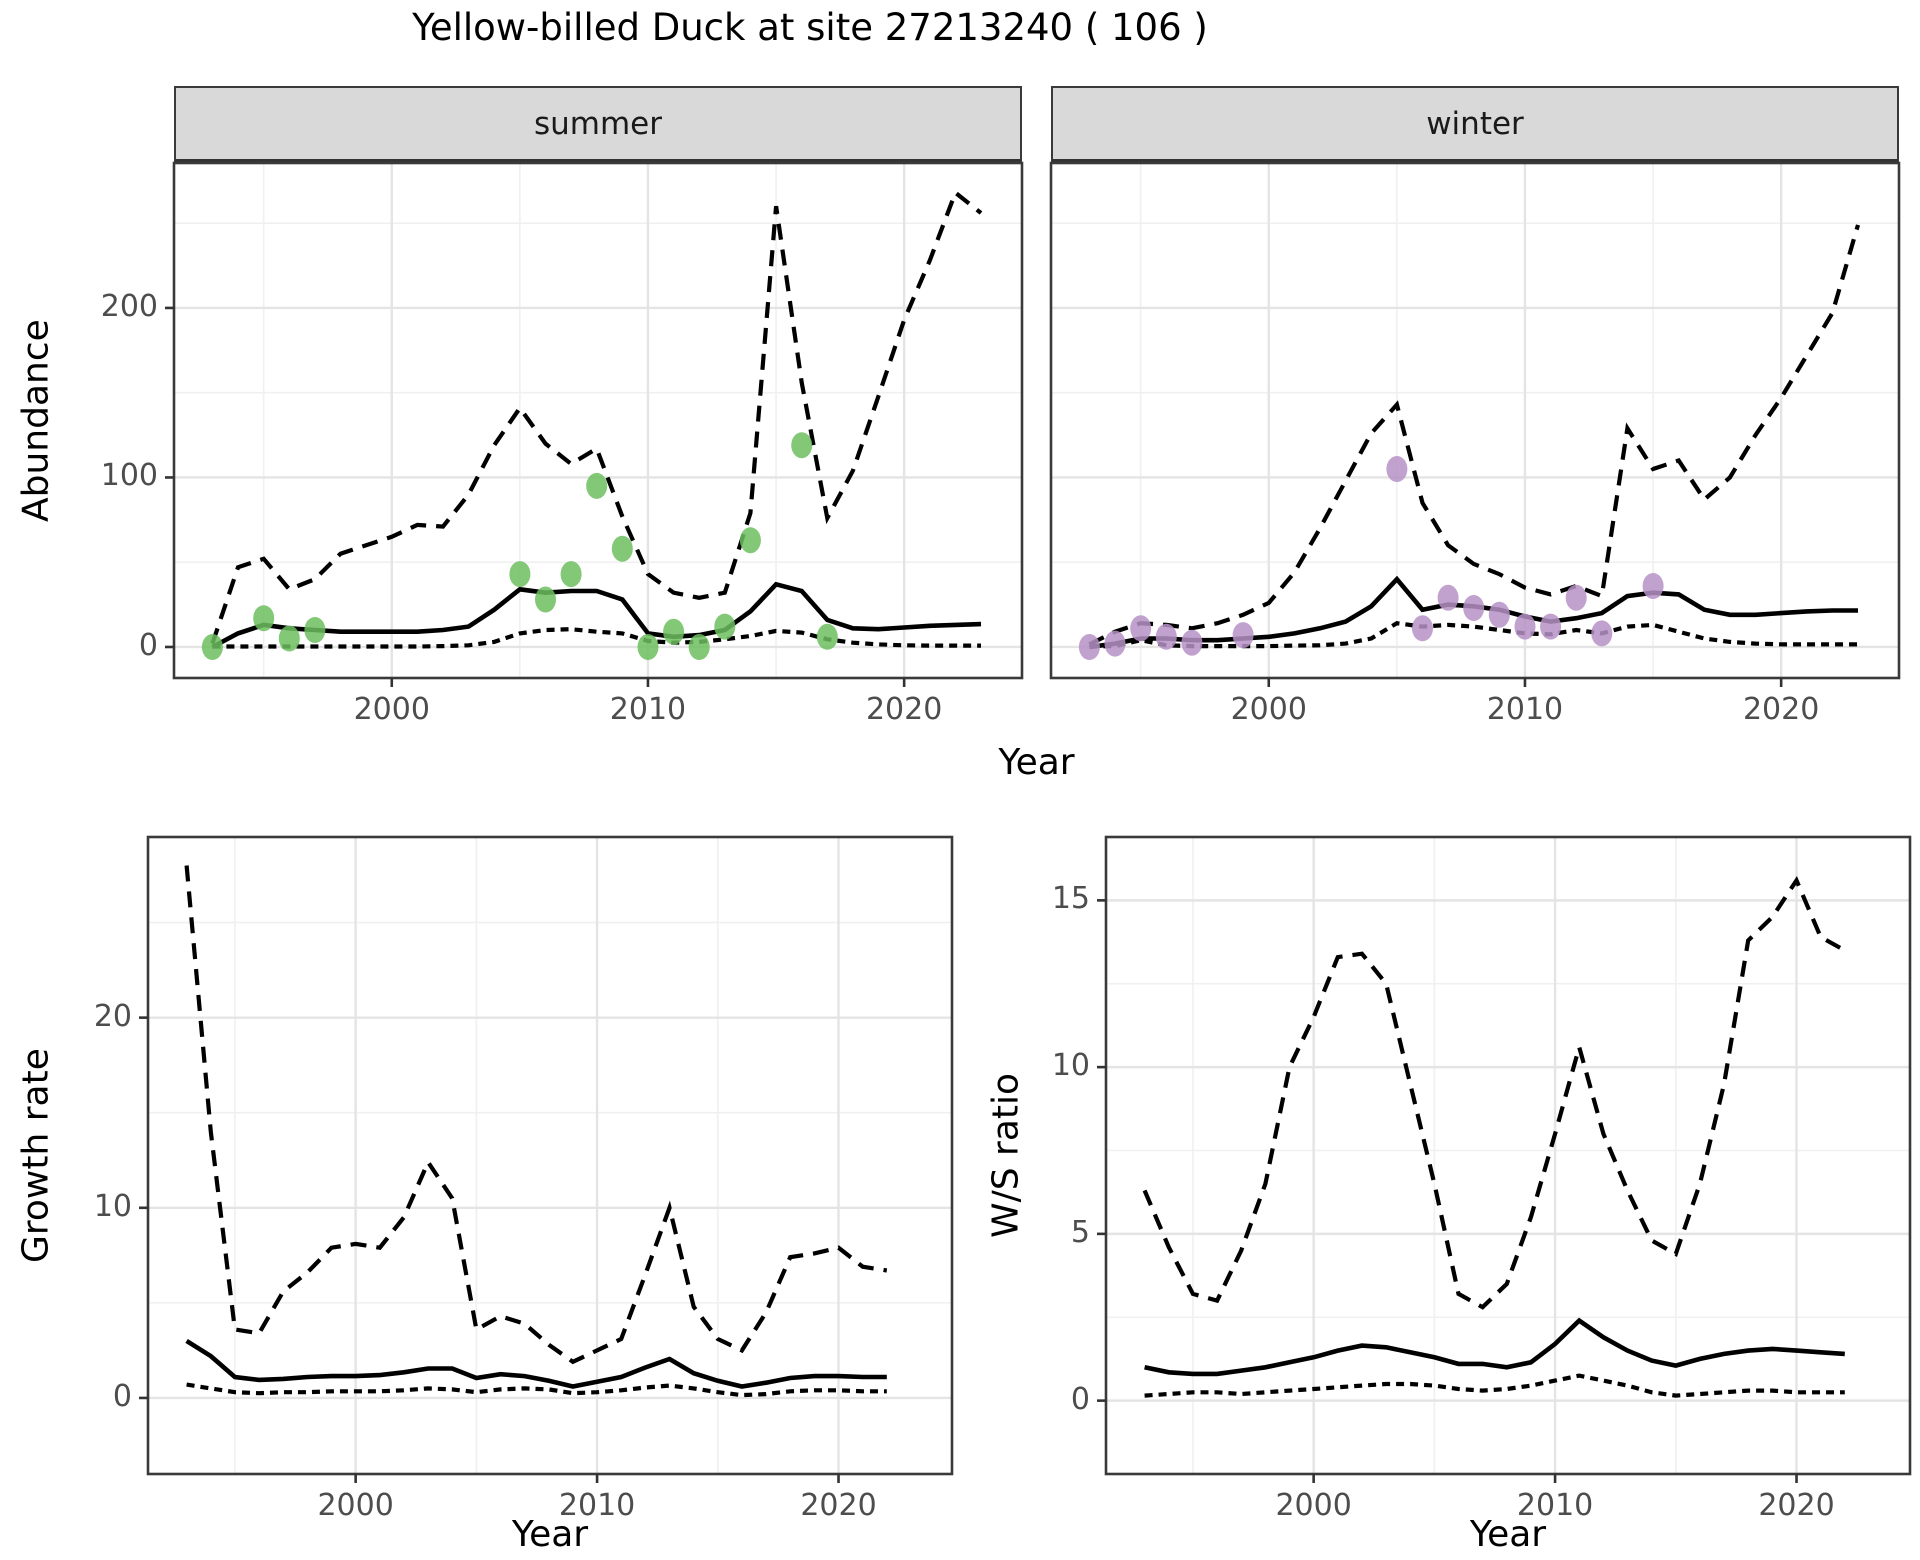 Image resolution: width=1920 pixels, height=1560 pixels. I want to click on ws-ratio-y-tick-label: 10, so click(1070, 1066).